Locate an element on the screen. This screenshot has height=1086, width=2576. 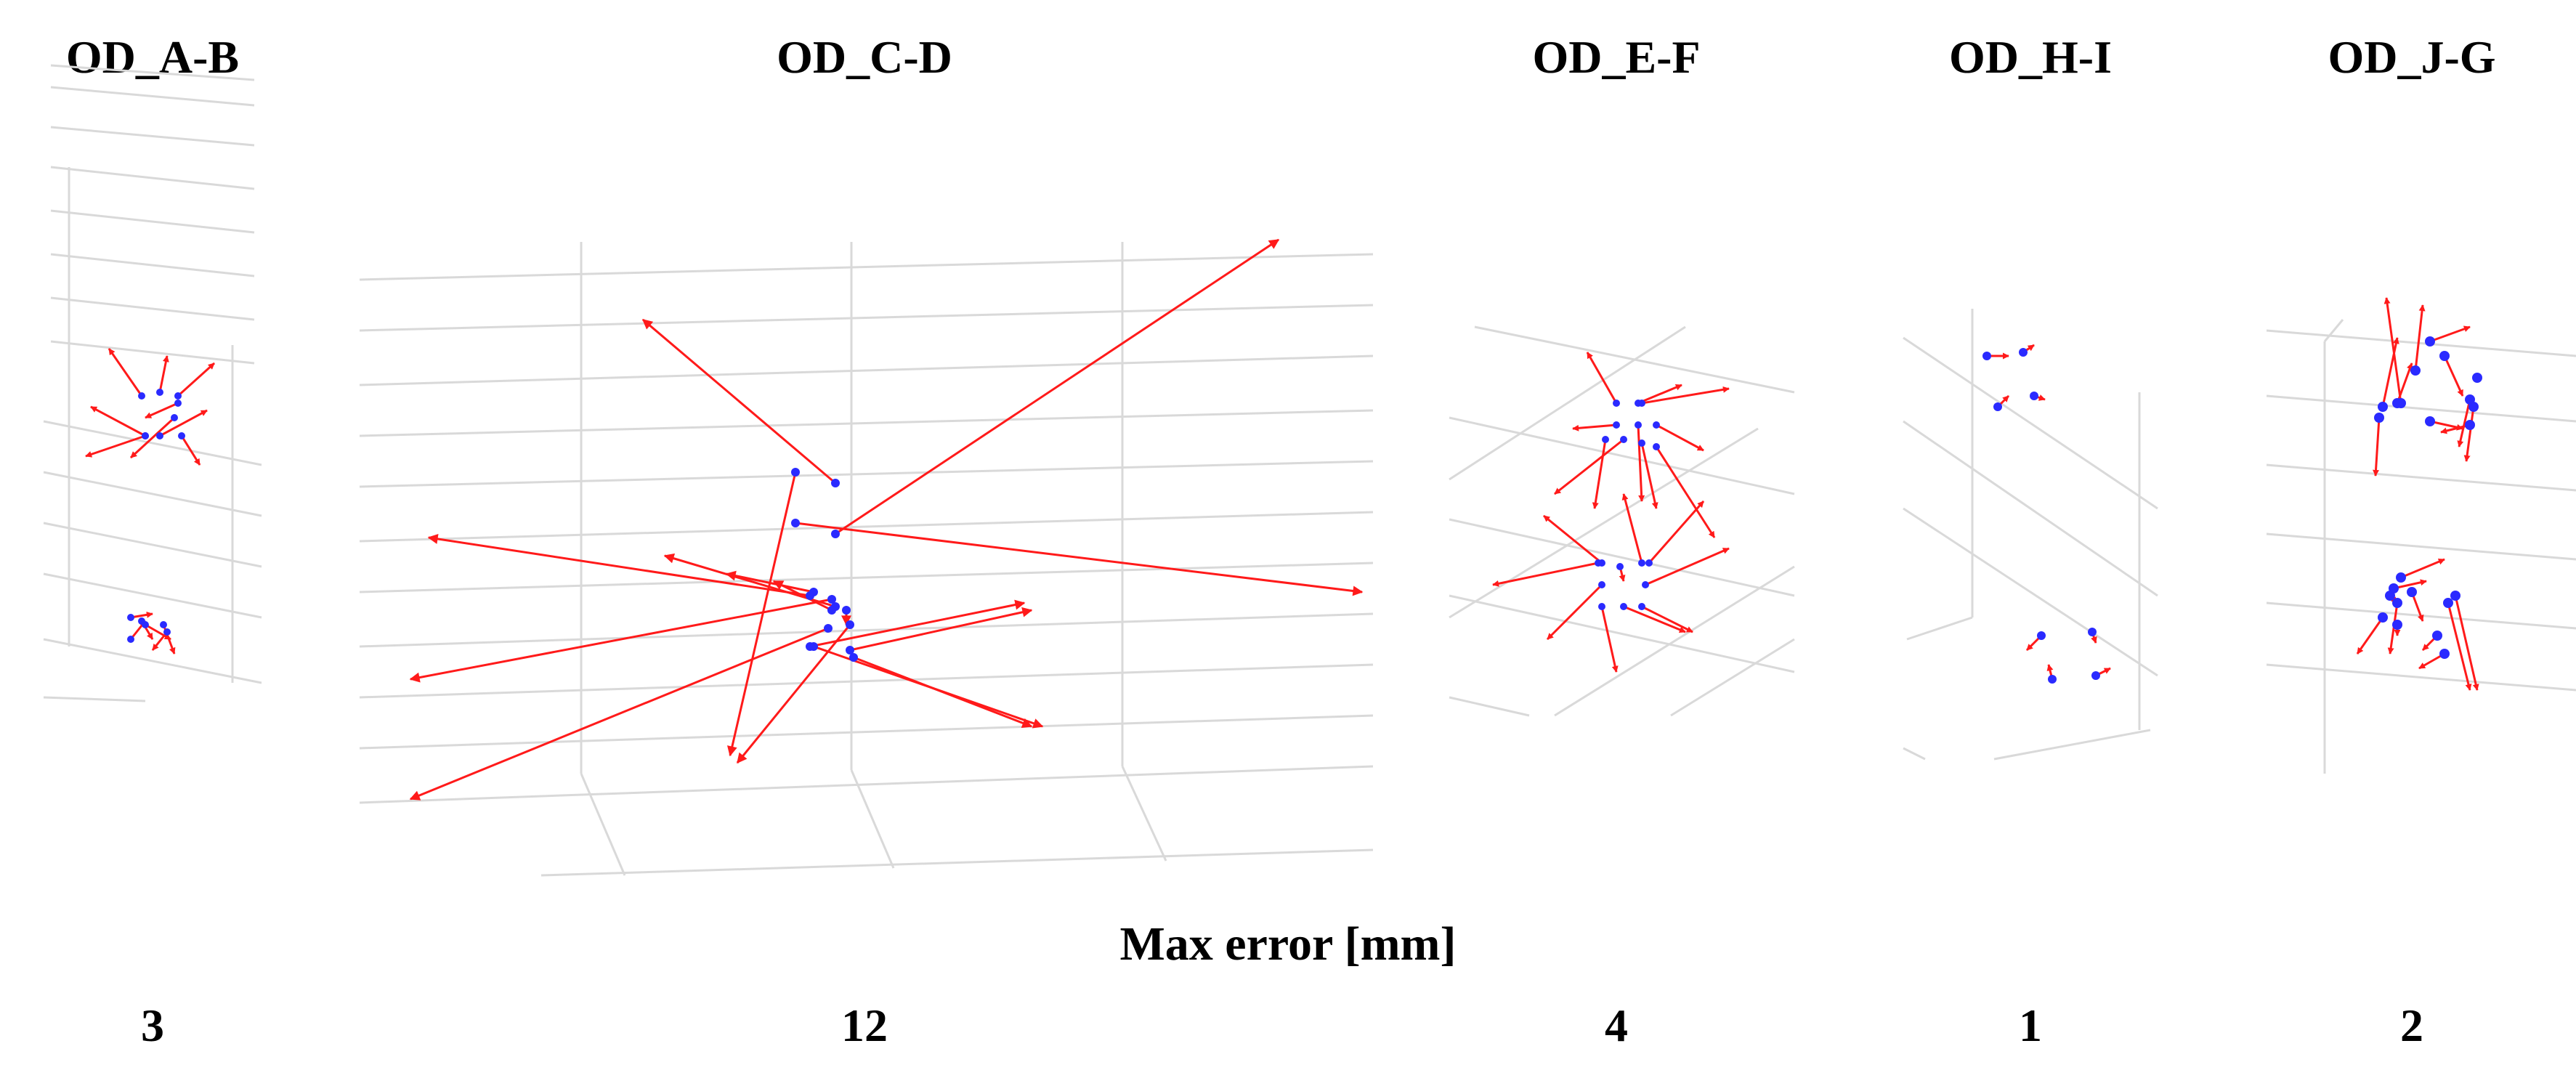
panel-jg-plot is located at coordinates (2421, 535).